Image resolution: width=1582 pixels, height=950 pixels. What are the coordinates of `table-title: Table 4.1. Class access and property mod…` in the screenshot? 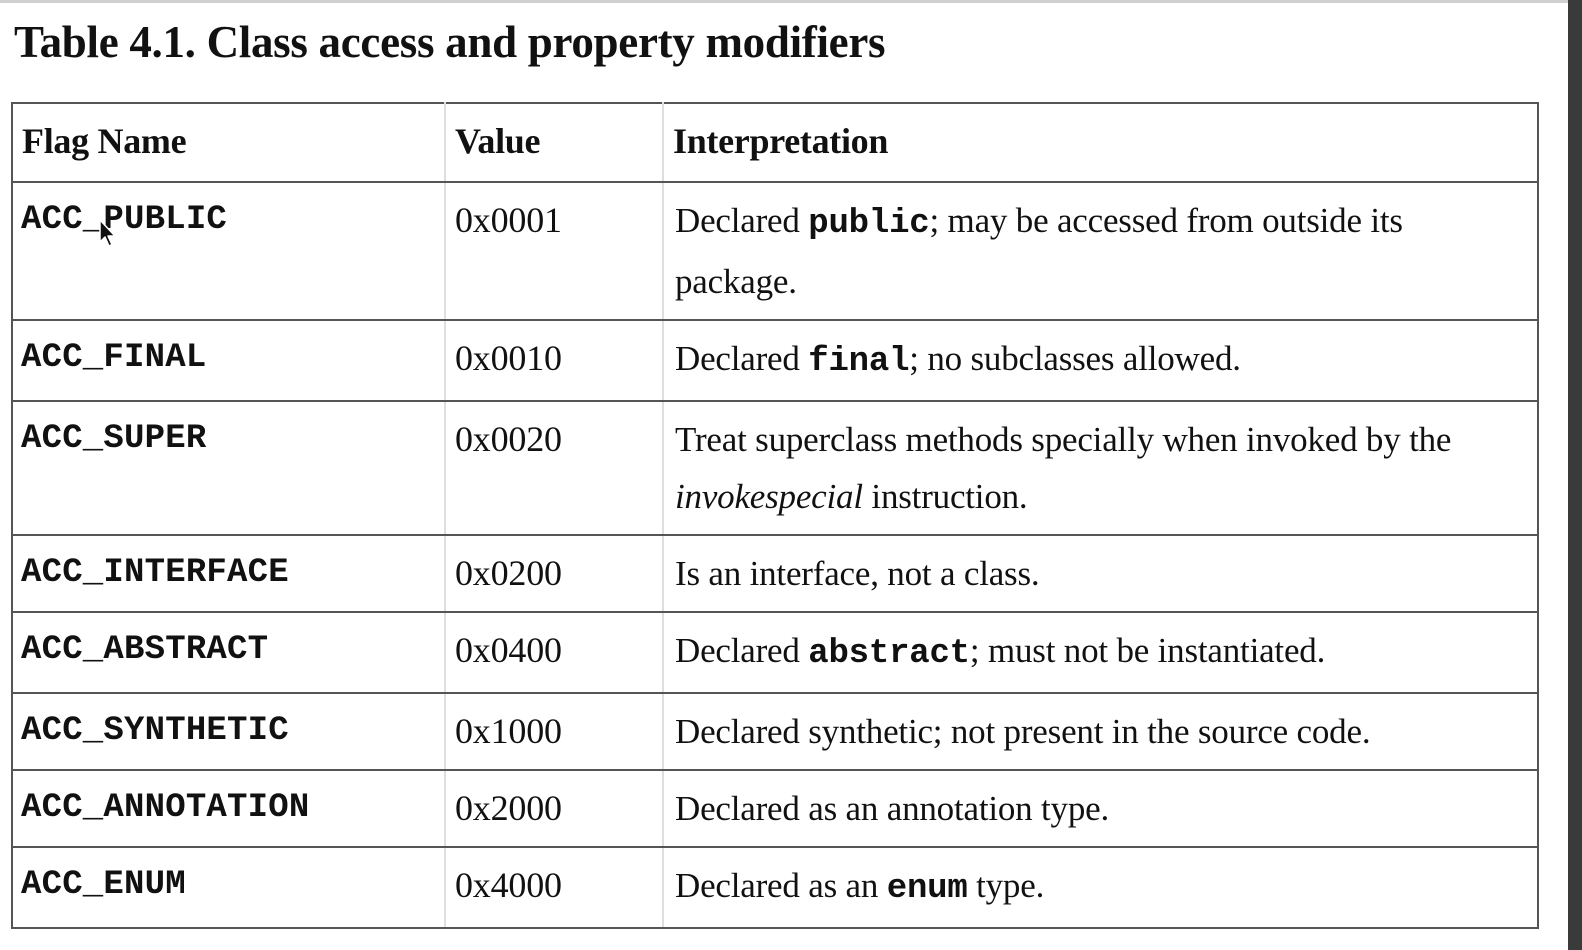 It's located at (450, 42).